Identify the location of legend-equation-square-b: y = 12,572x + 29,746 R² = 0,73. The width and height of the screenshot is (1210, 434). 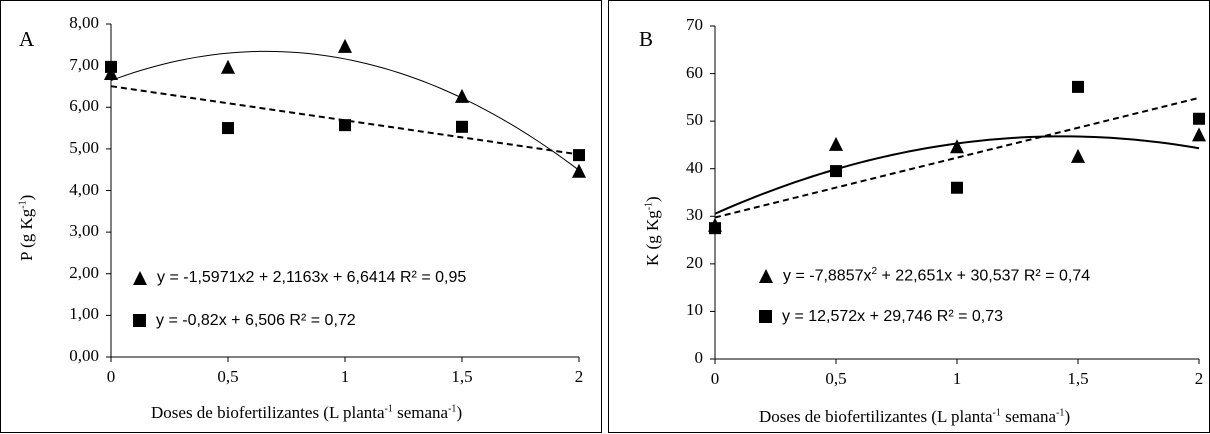
(881, 317).